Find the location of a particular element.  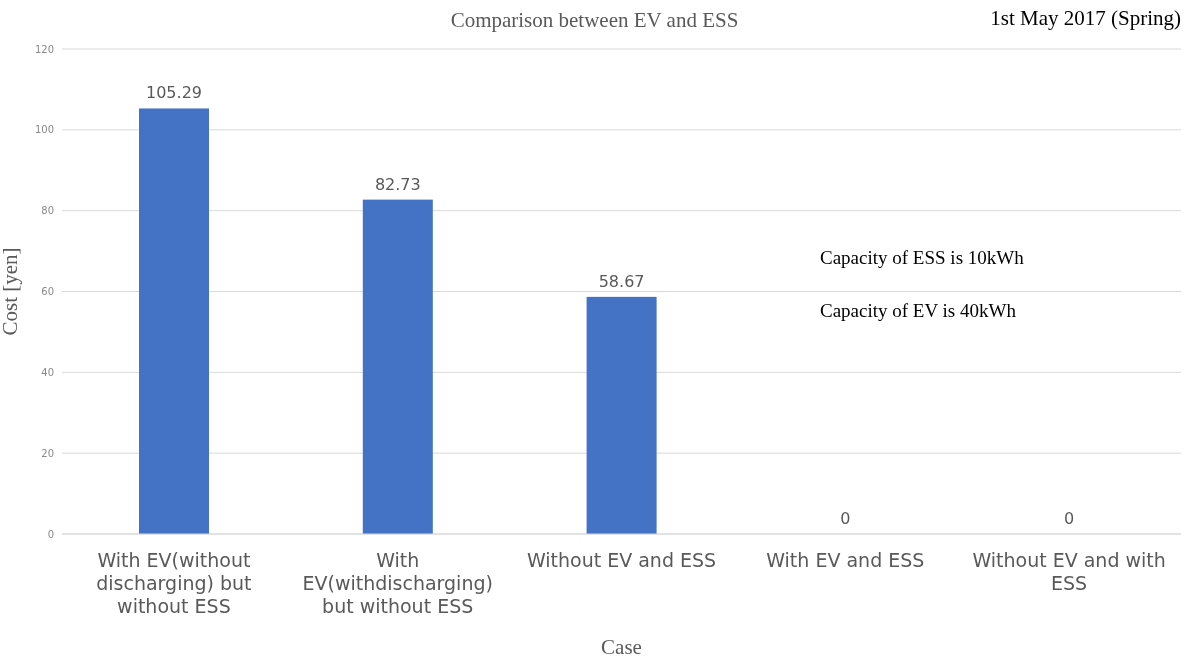

y-tick-label: 120 is located at coordinates (44, 49).